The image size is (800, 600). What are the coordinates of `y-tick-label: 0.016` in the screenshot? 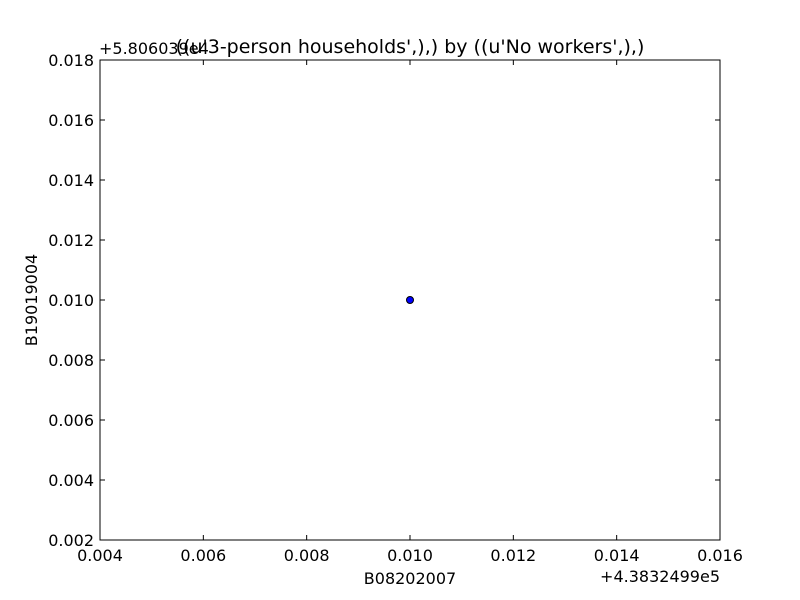 It's located at (71, 120).